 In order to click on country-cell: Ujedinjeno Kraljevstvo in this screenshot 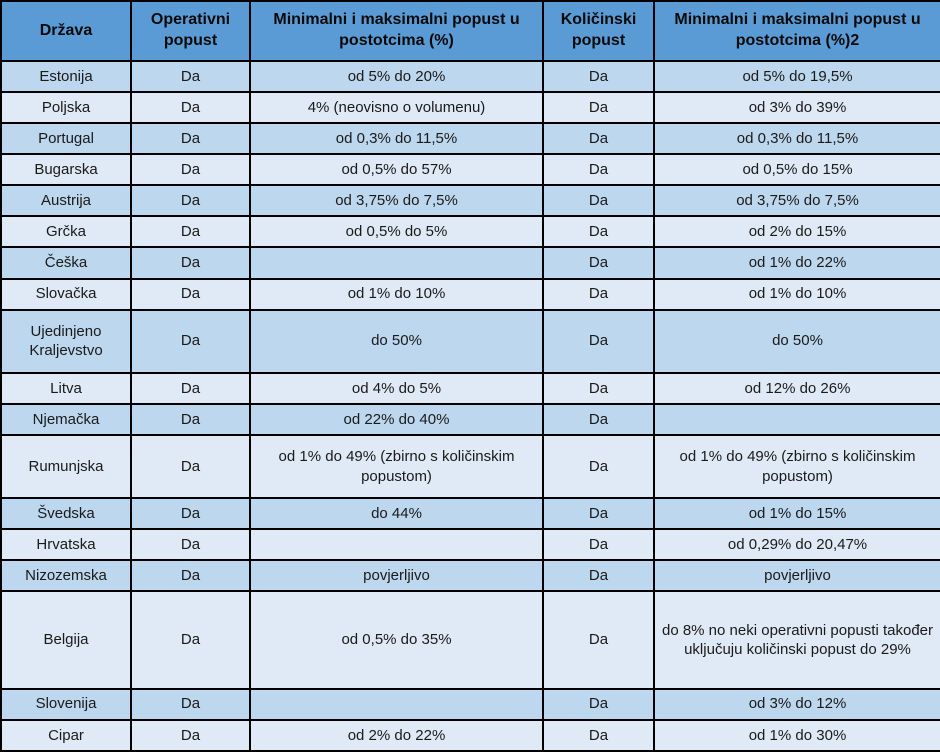, I will do `click(66, 341)`.